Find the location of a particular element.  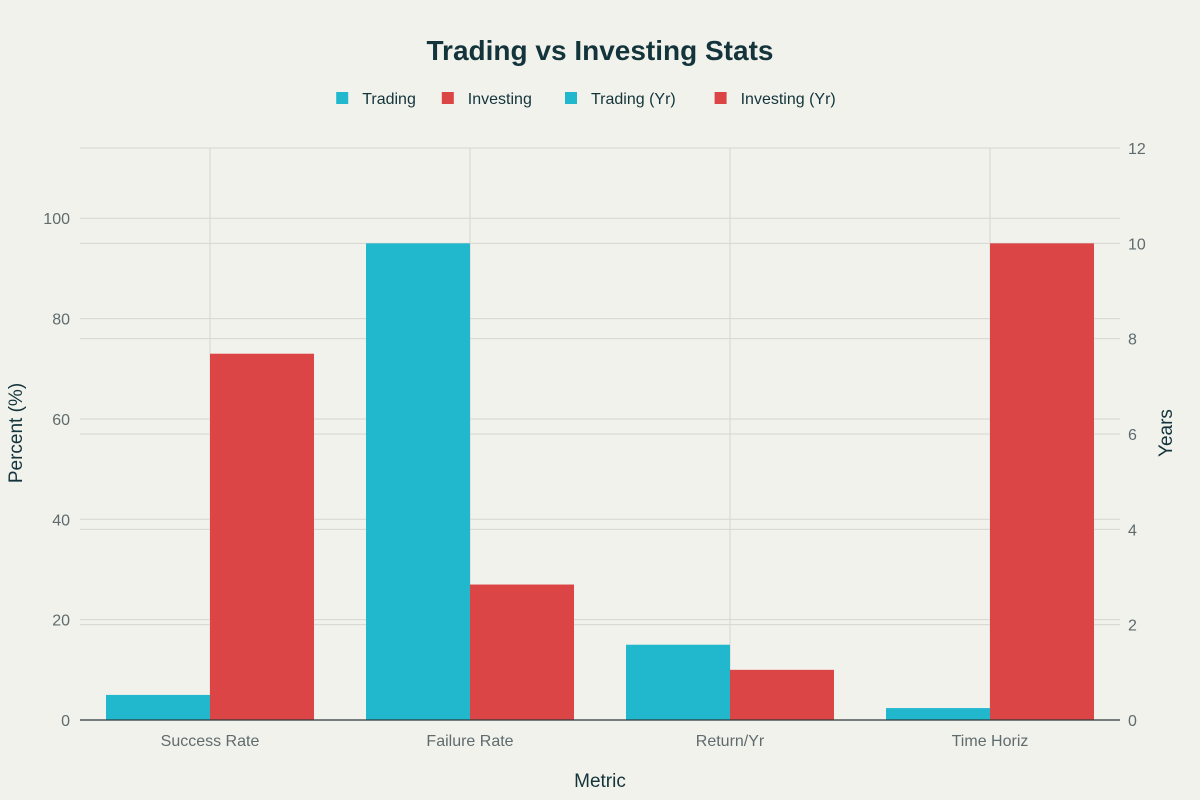

y-tick-label: 80 is located at coordinates (61, 320).